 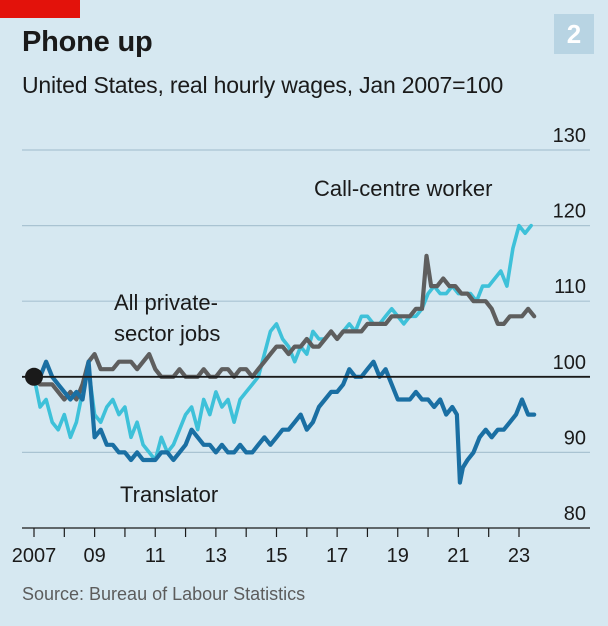 I want to click on annotation-2-line-0: Translator, so click(x=169, y=494).